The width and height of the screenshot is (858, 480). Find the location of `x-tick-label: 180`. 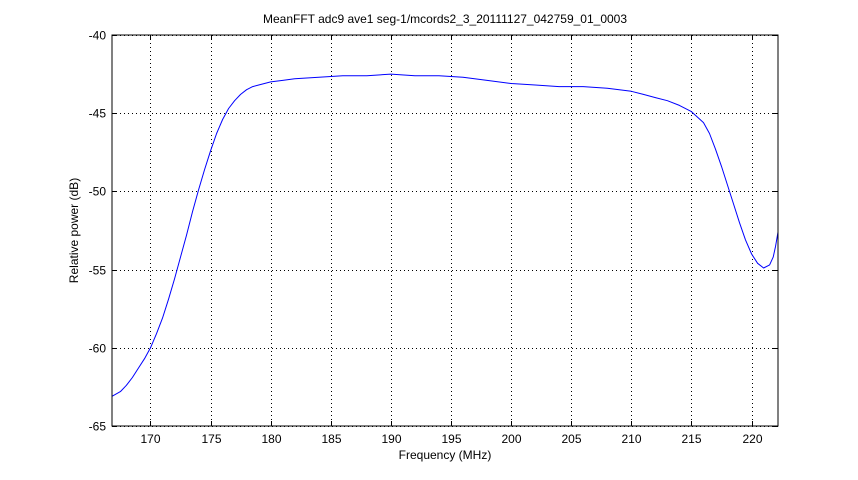

x-tick-label: 180 is located at coordinates (271, 439).